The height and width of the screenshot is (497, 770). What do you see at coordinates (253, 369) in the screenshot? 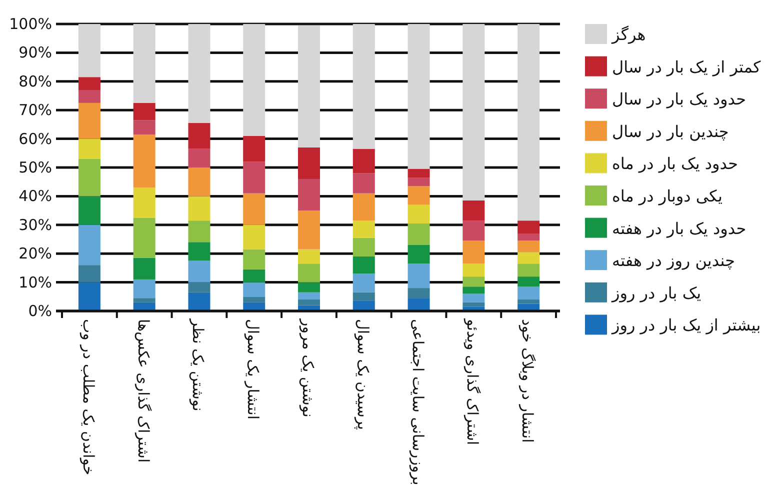
I see `x-tick-label: انتشار یک سوال` at bounding box center [253, 369].